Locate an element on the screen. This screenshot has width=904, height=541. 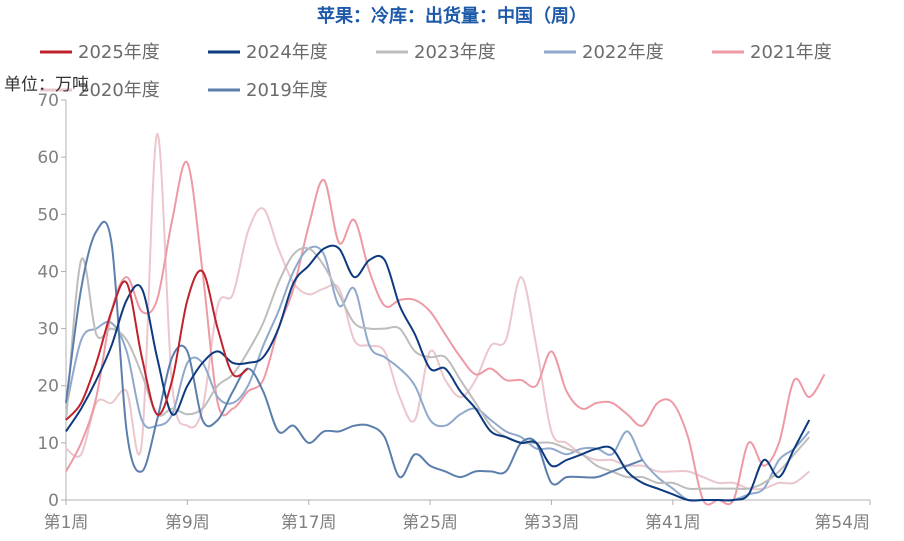
legend-item: 2020年度 is located at coordinates (100, 90).